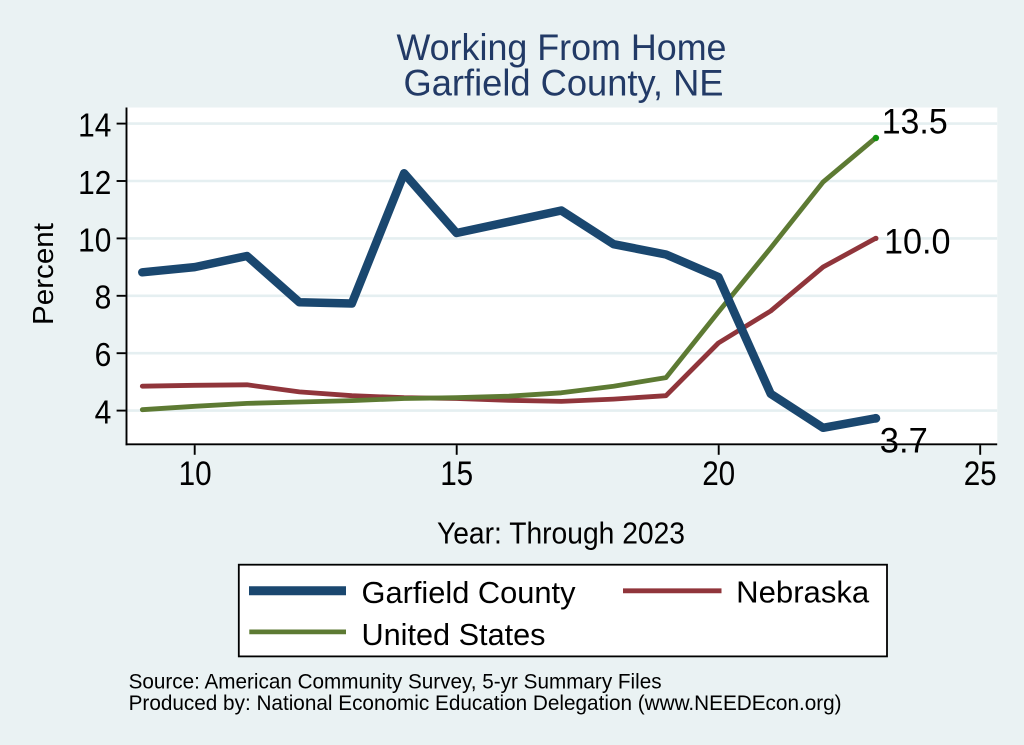  What do you see at coordinates (980, 474) in the screenshot?
I see `svg-text: 25` at bounding box center [980, 474].